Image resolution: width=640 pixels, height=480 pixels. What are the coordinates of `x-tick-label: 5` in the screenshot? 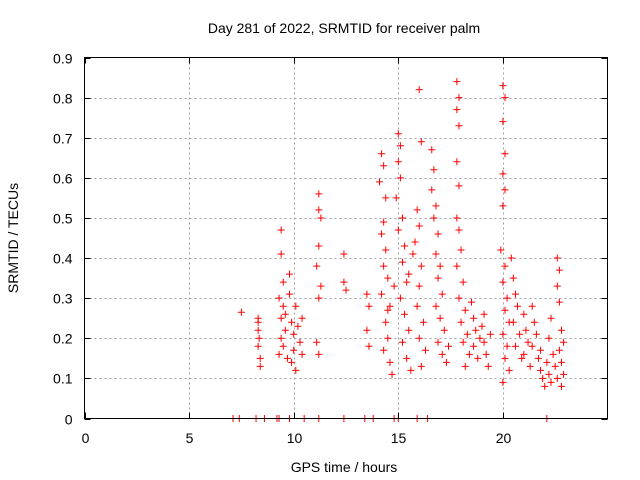 It's located at (190, 438).